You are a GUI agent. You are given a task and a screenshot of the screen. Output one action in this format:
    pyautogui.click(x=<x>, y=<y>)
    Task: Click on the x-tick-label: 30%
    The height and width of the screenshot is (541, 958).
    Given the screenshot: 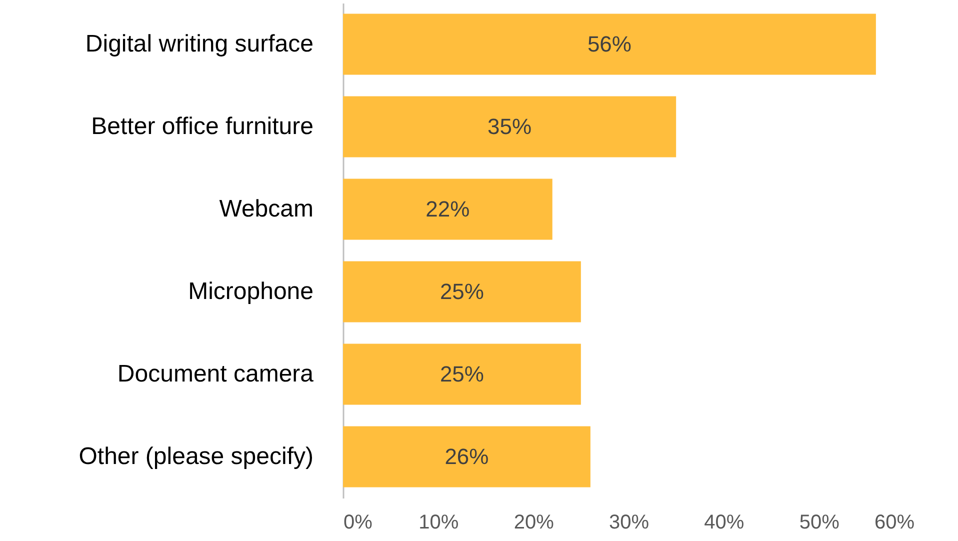 What is the action you would take?
    pyautogui.click(x=629, y=523)
    